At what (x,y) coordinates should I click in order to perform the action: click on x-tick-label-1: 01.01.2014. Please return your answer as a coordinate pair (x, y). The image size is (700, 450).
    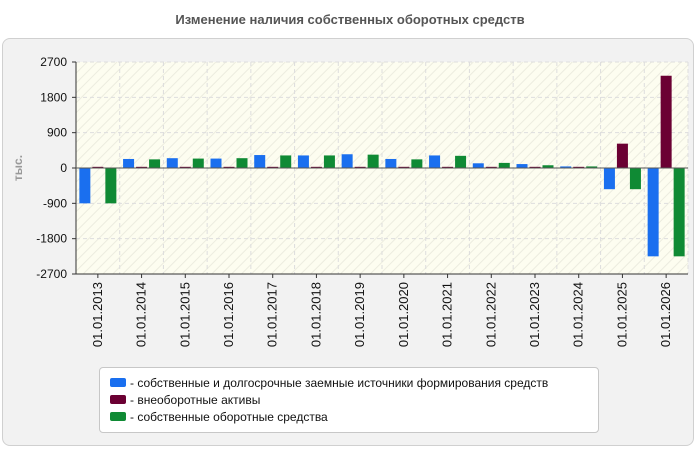
    Looking at the image, I should click on (141, 314).